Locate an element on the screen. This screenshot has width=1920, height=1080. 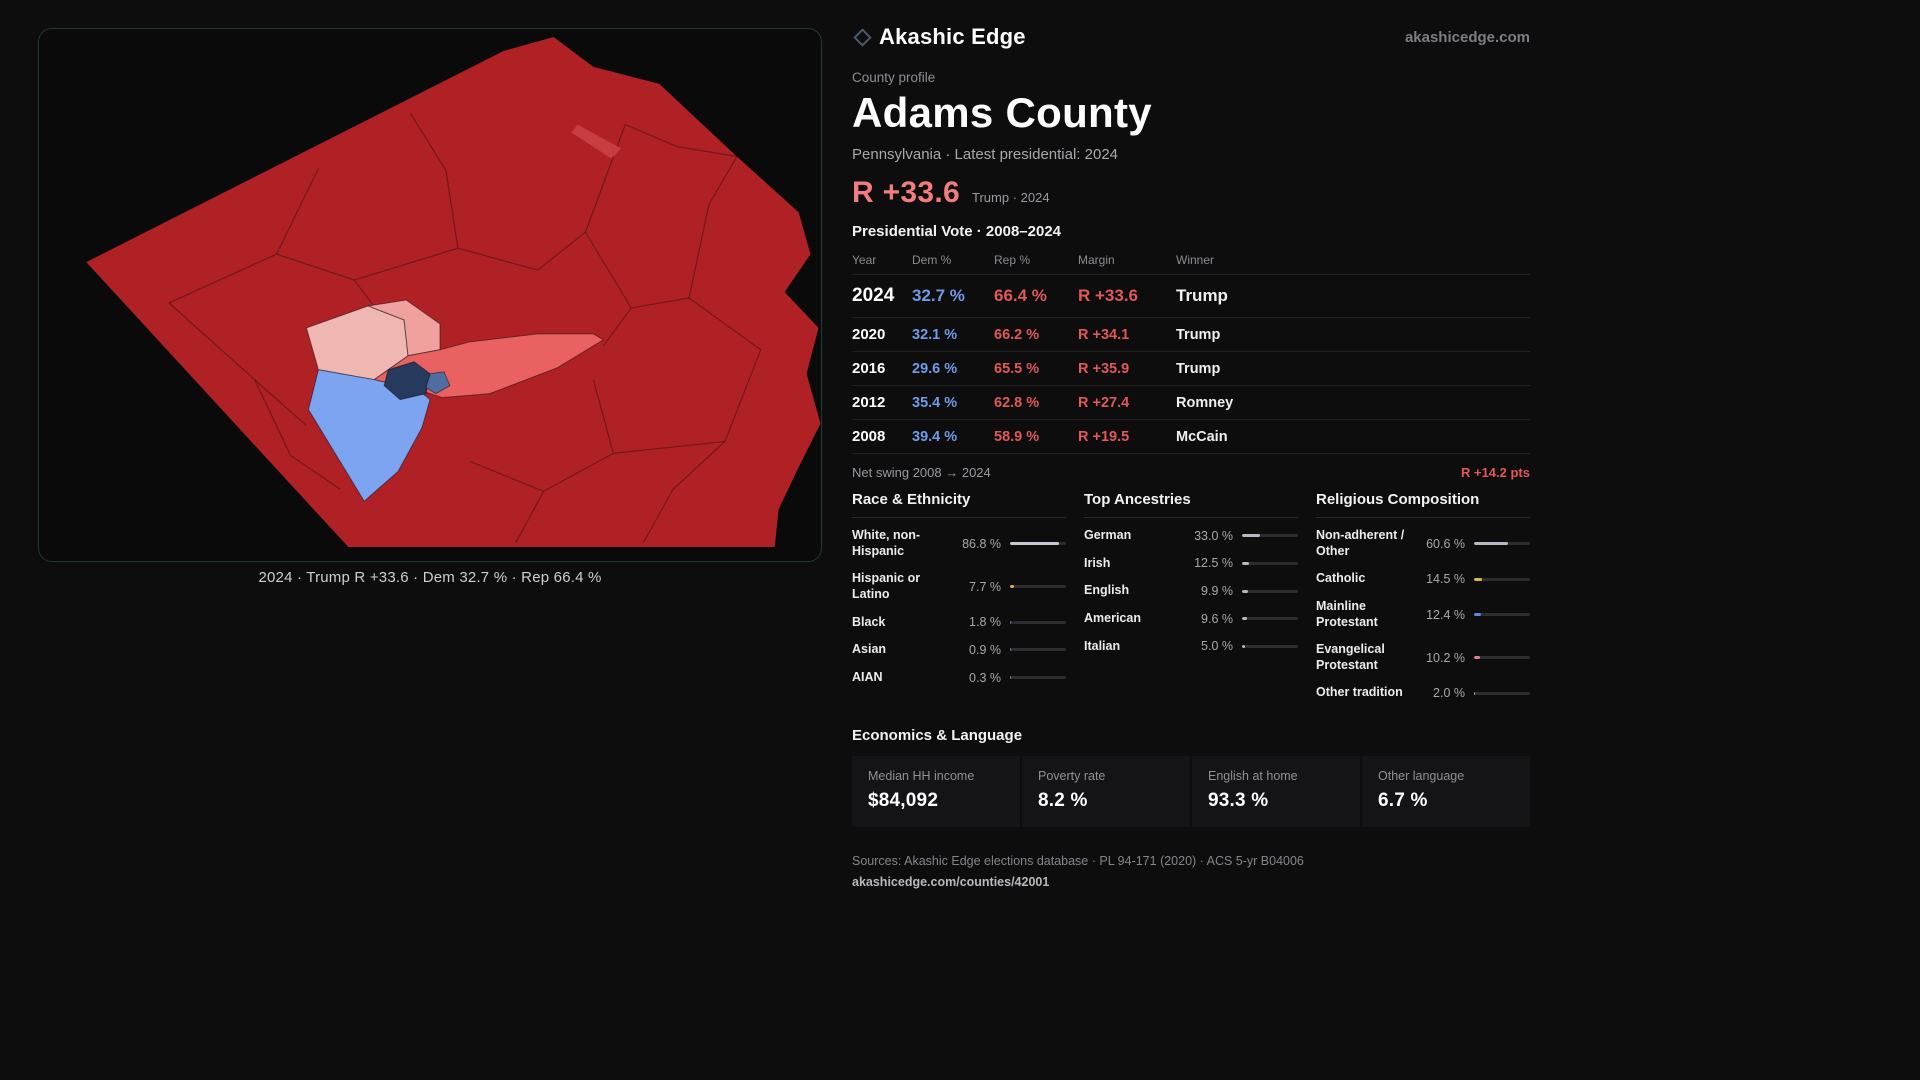
vote-row-2016: 2016 29.6 % 65.5 % R +35.9 Trump is located at coordinates (1191, 369).